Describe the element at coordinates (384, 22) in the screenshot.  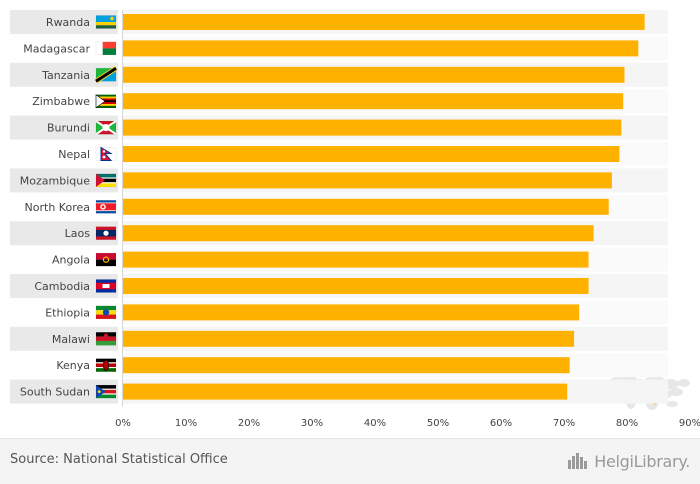
I see `bar-rwanda` at that location.